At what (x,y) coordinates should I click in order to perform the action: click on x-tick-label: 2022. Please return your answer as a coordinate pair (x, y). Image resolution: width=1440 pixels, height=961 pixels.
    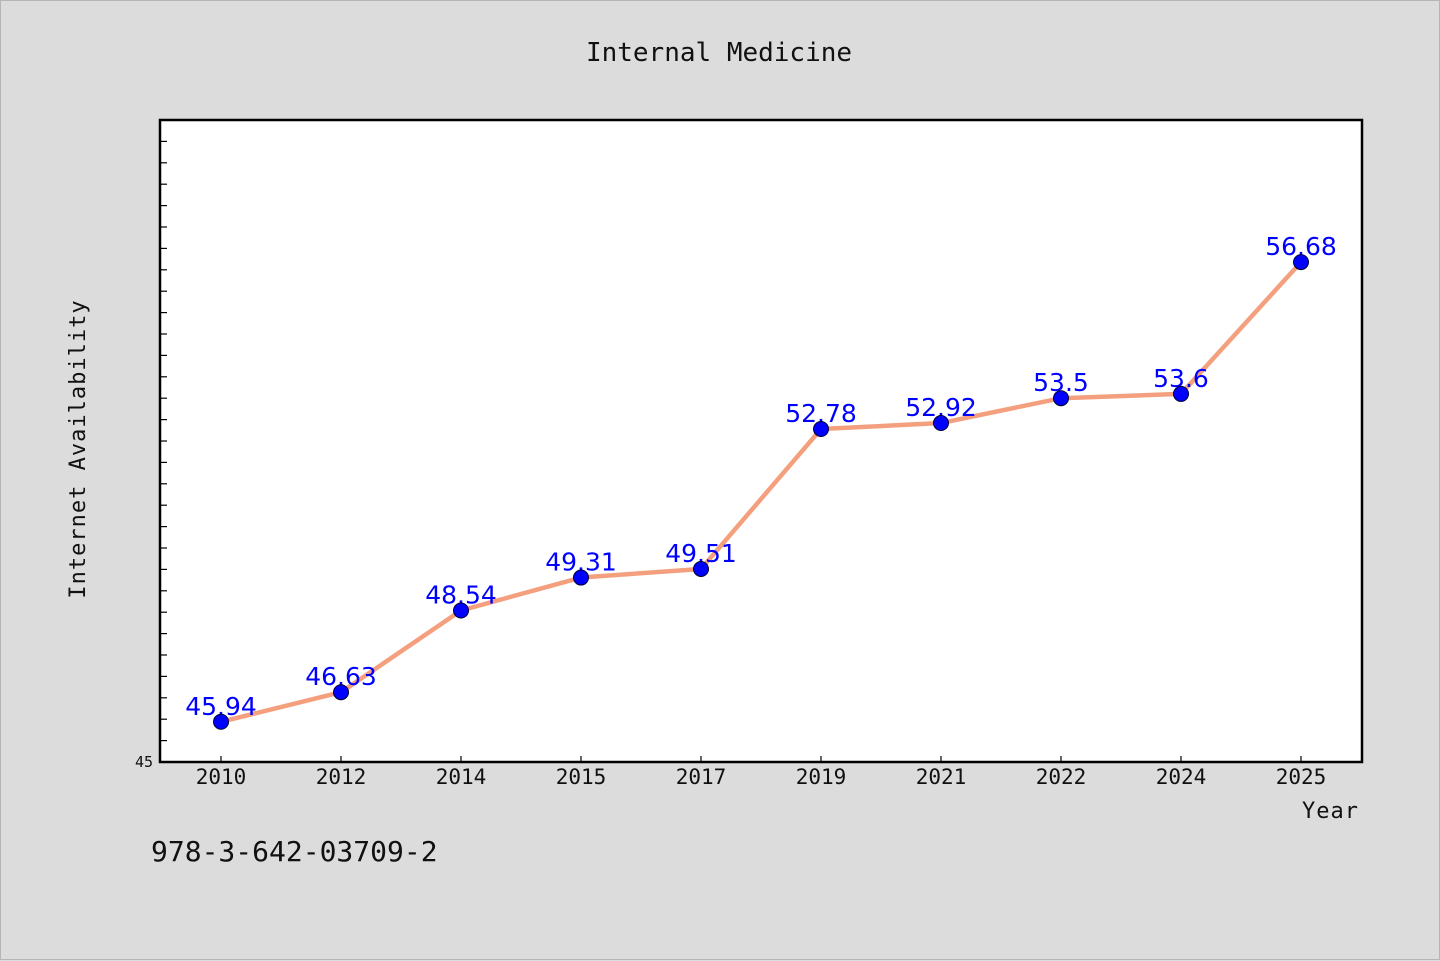
    Looking at the image, I should click on (1061, 777).